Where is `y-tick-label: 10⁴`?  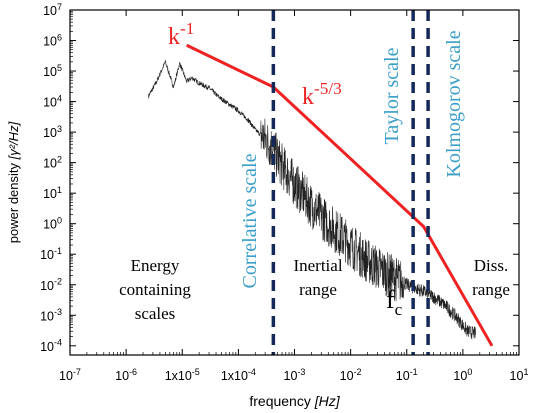 y-tick-label: 10⁴ is located at coordinates (52, 101).